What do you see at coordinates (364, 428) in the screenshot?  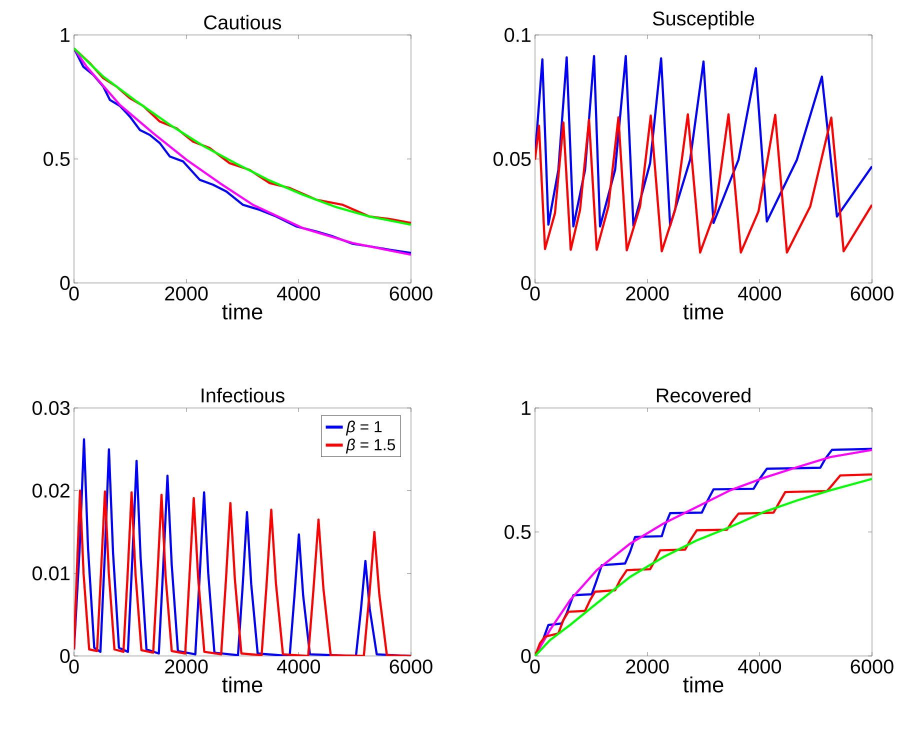 I see `legend-label: β = 1` at bounding box center [364, 428].